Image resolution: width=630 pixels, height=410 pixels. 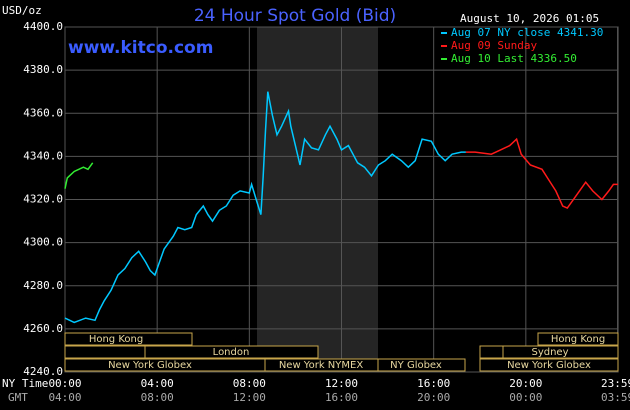 What do you see at coordinates (157, 383) in the screenshot?
I see `x-tick-label: 04:00` at bounding box center [157, 383].